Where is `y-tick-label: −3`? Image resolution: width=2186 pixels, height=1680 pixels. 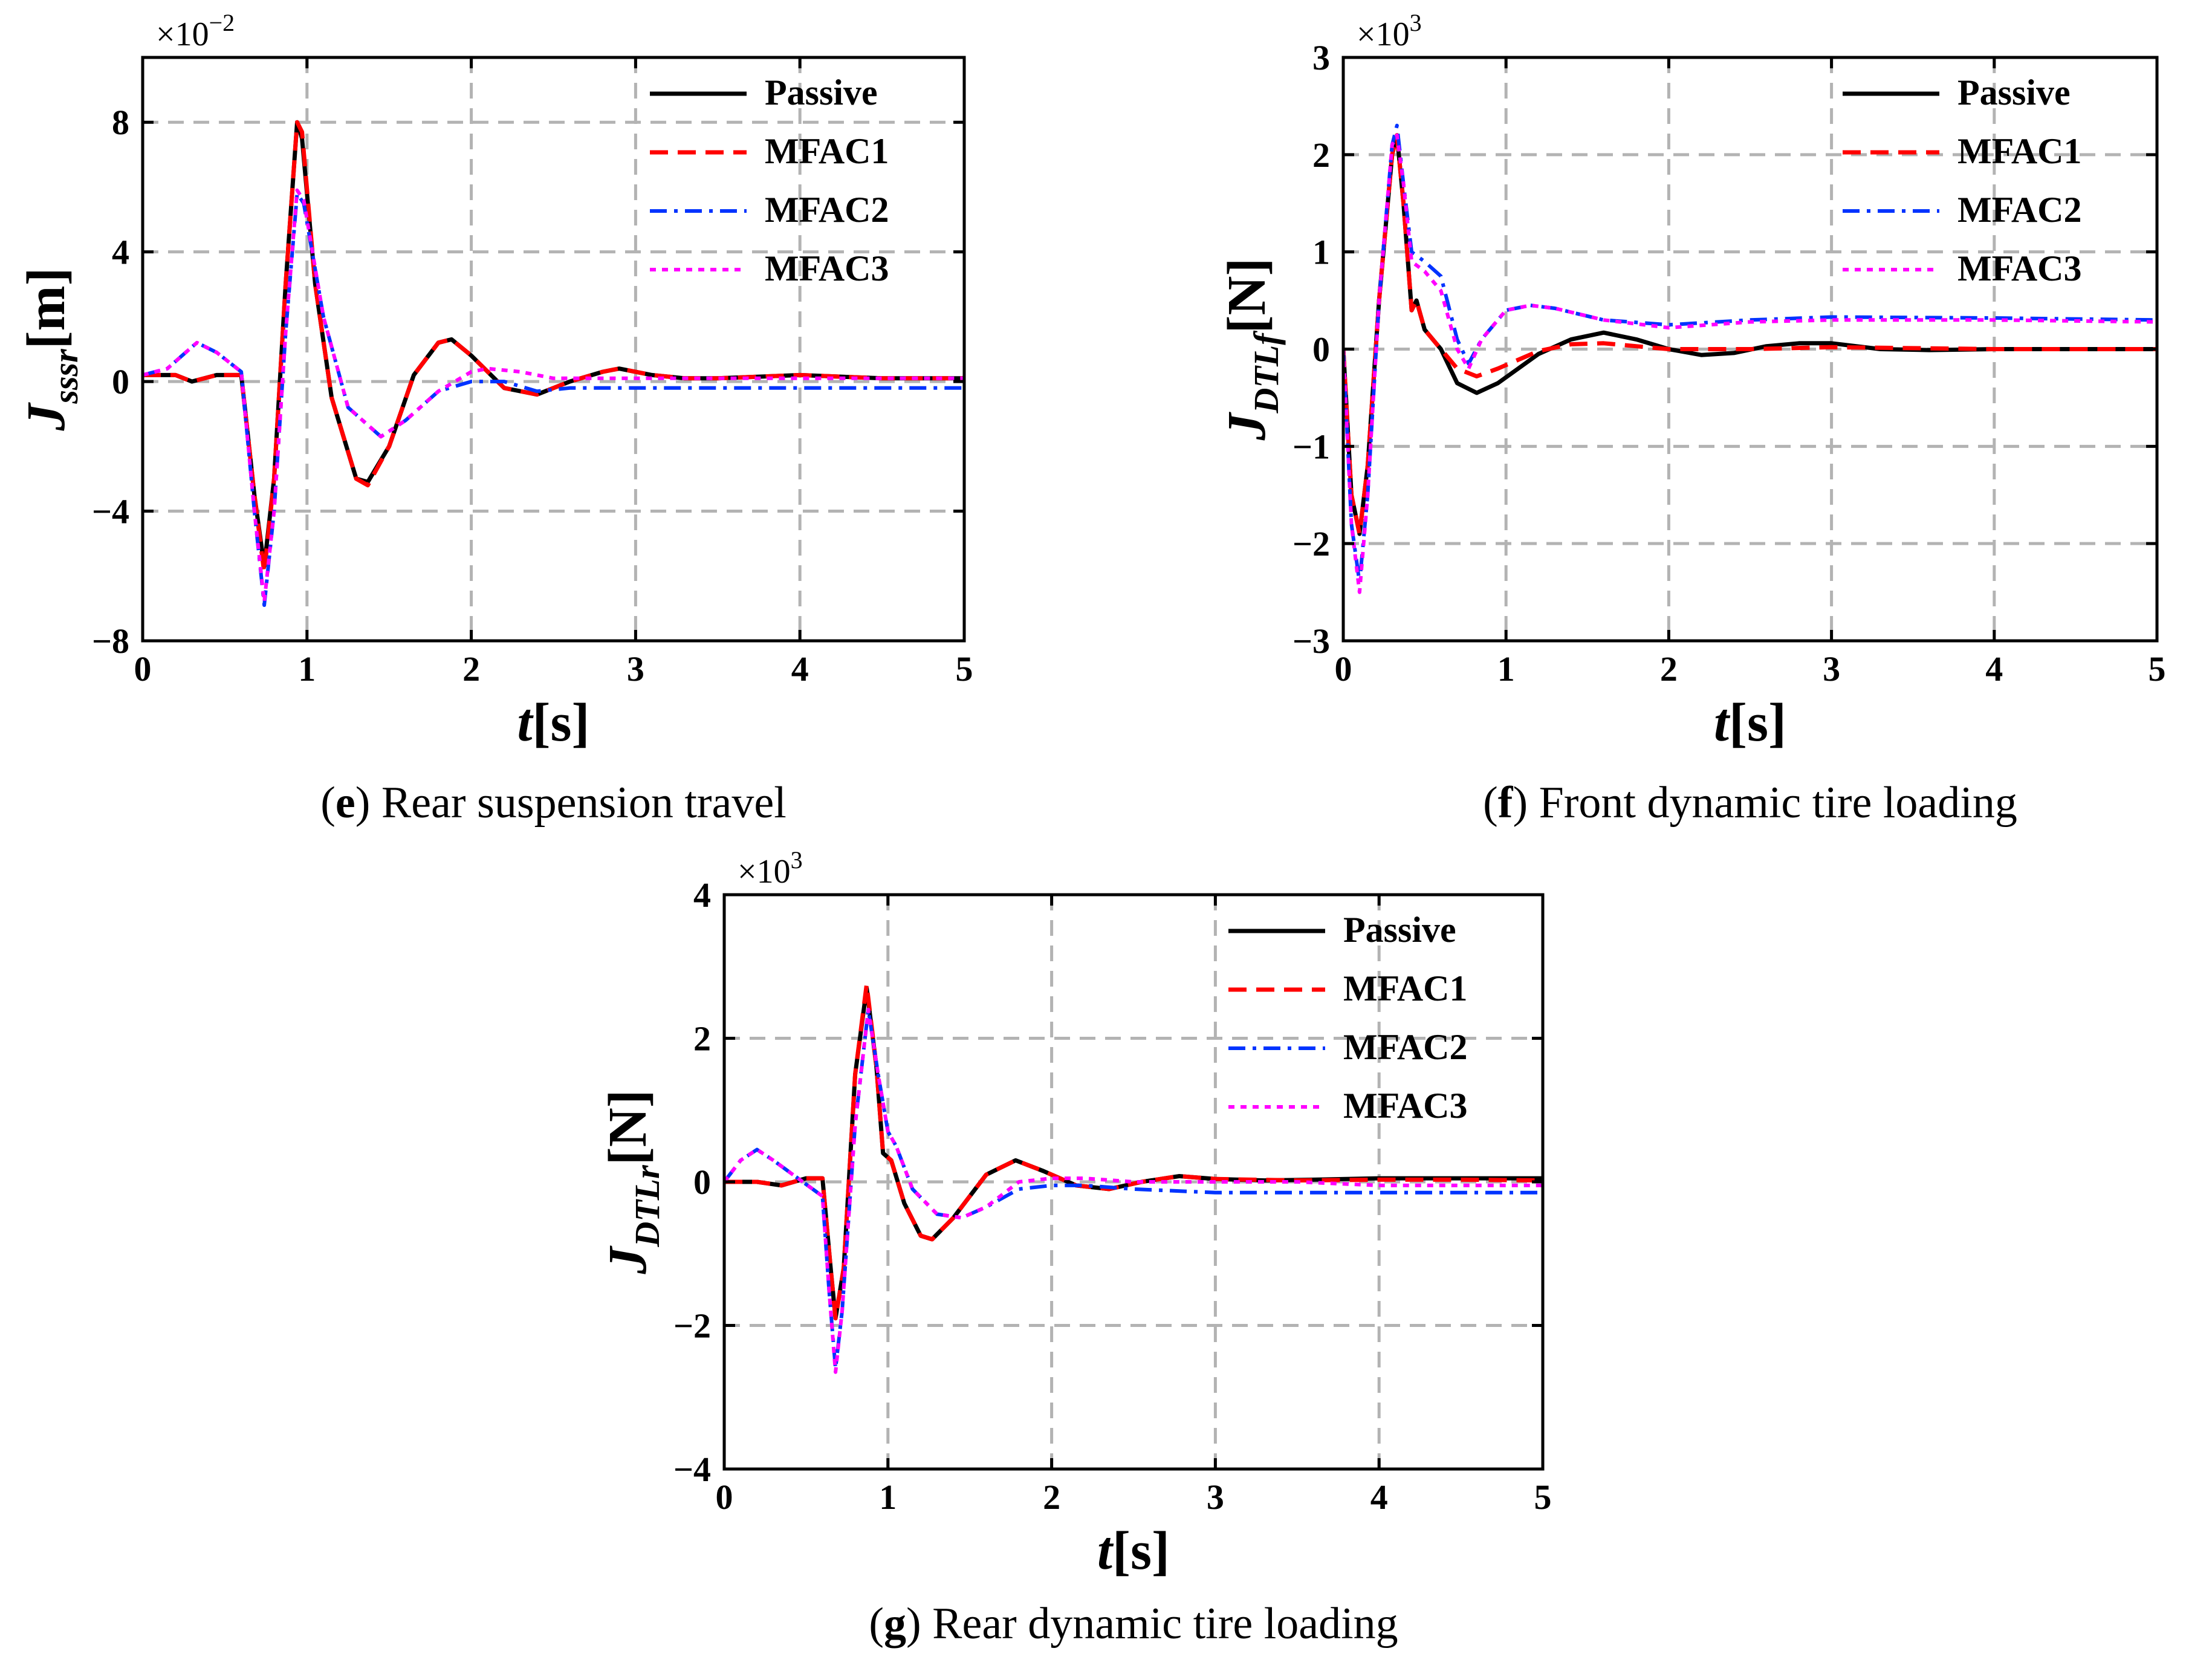
y-tick-label: −3 is located at coordinates (1311, 641).